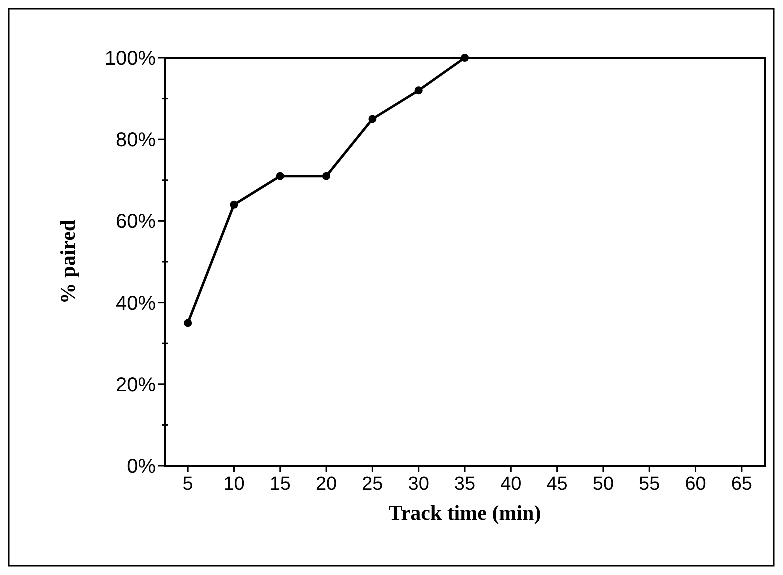  I want to click on x-tick-label: 10, so click(234, 484).